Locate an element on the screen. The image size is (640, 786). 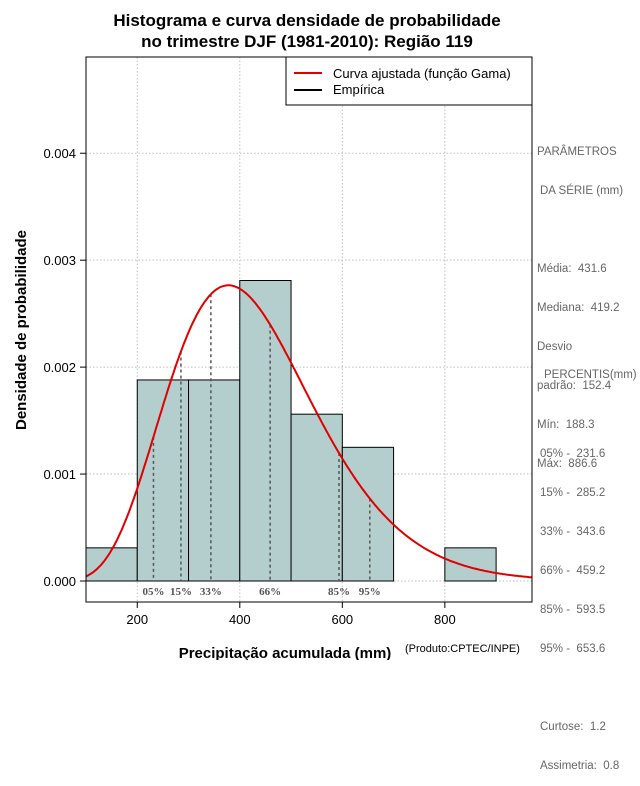
parameter-line: padrão: 152.4 is located at coordinates (574, 386).